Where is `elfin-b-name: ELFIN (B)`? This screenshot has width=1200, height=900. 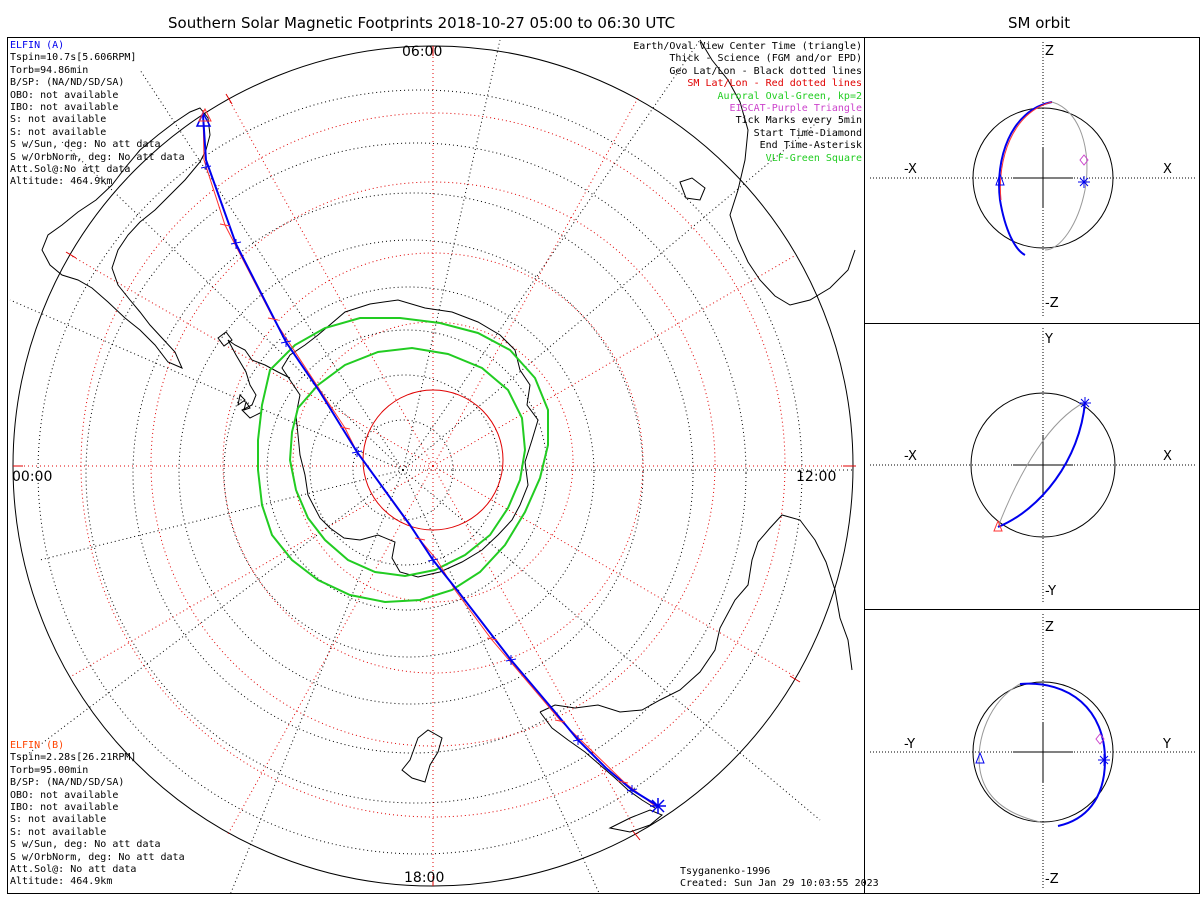
elfin-b-name: ELFIN (B) is located at coordinates (37, 745).